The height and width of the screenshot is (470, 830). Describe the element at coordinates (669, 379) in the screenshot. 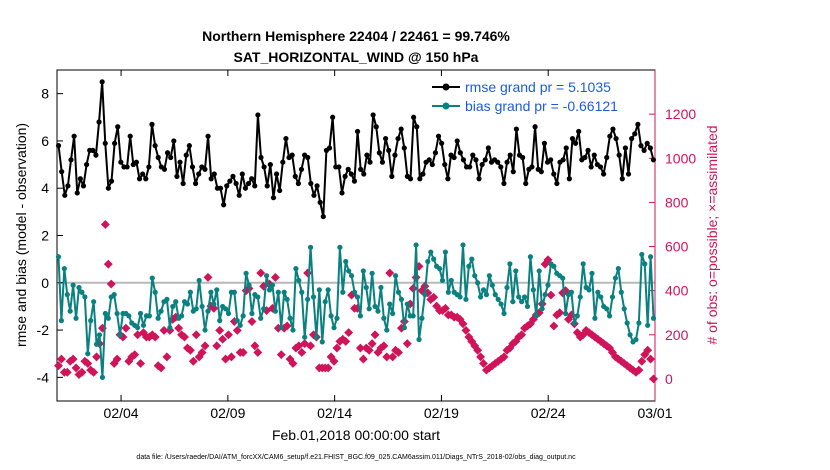

I see `y2-tick-label: 0` at that location.